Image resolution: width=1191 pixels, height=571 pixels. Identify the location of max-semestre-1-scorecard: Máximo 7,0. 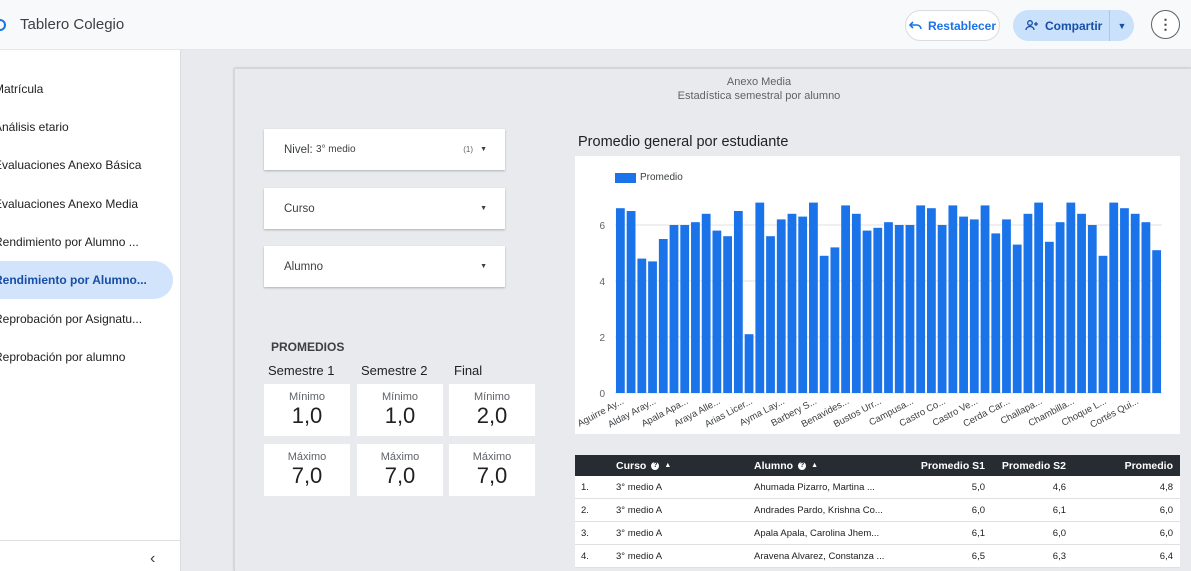
(307, 470).